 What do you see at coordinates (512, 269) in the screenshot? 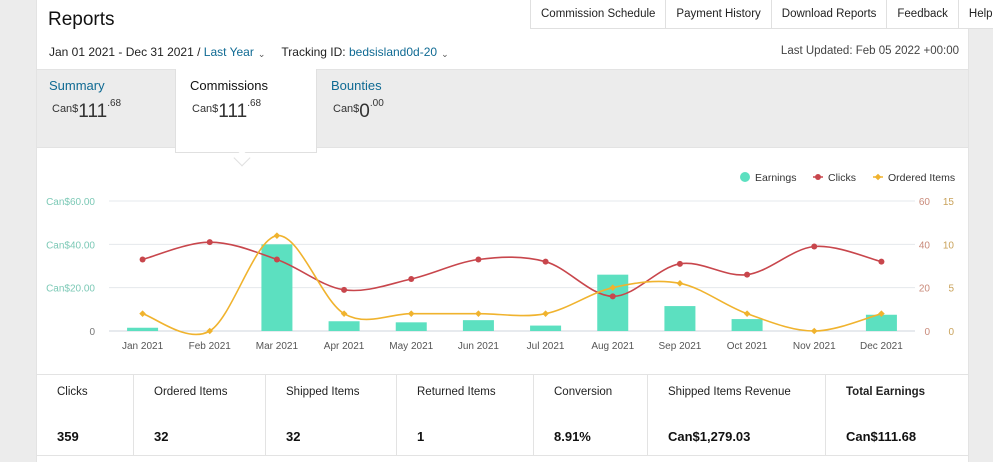
I see `clicks-line` at bounding box center [512, 269].